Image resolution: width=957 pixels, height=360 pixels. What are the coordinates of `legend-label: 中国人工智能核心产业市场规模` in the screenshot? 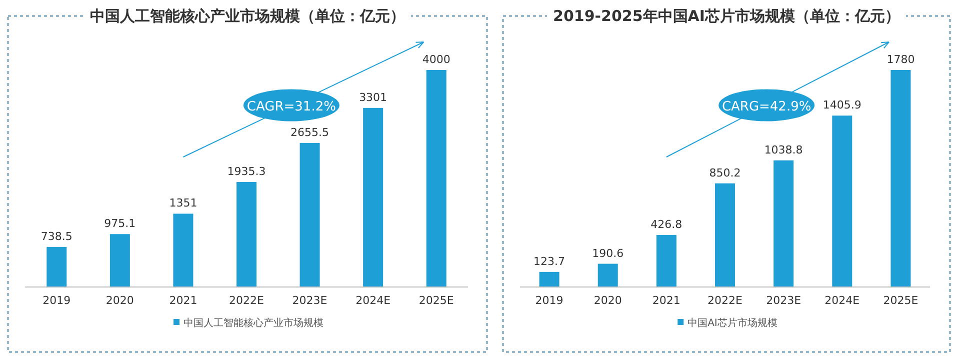 It's located at (254, 323).